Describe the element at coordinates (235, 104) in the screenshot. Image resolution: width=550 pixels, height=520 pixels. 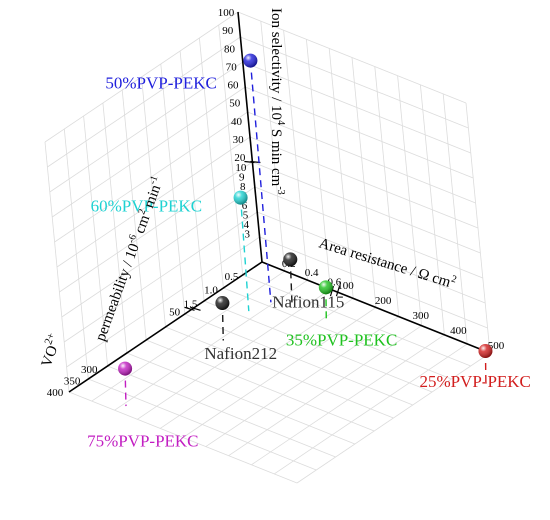
I see `z-tick-label: 50` at that location.